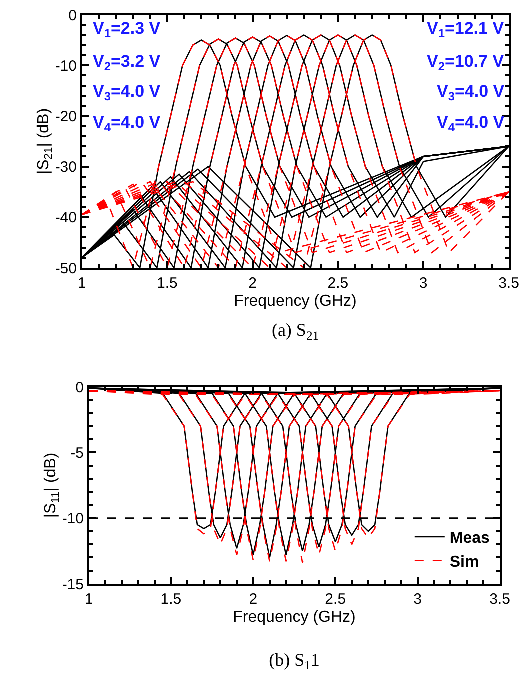 This screenshot has height=680, width=523. I want to click on y-tick-label: -5, so click(77, 453).